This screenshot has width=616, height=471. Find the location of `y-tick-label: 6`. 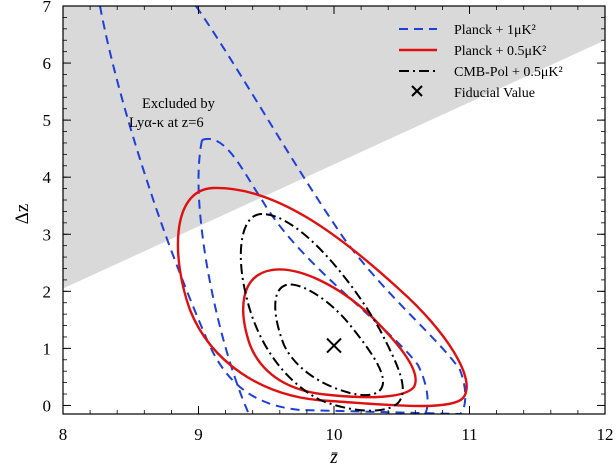

y-tick-label: 6 is located at coordinates (47, 63).